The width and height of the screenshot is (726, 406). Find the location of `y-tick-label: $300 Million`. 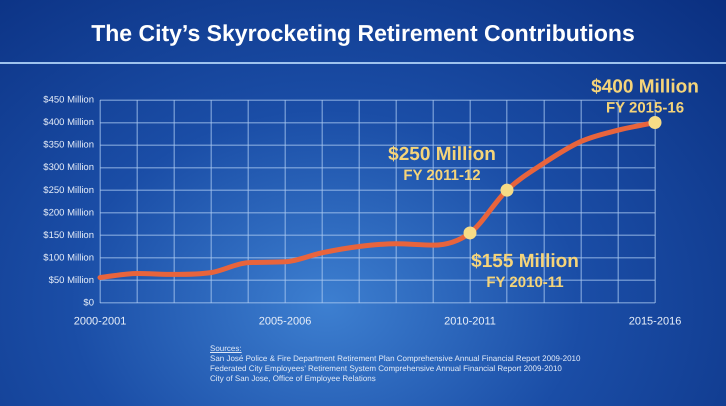

y-tick-label: $300 Million is located at coordinates (68, 168).